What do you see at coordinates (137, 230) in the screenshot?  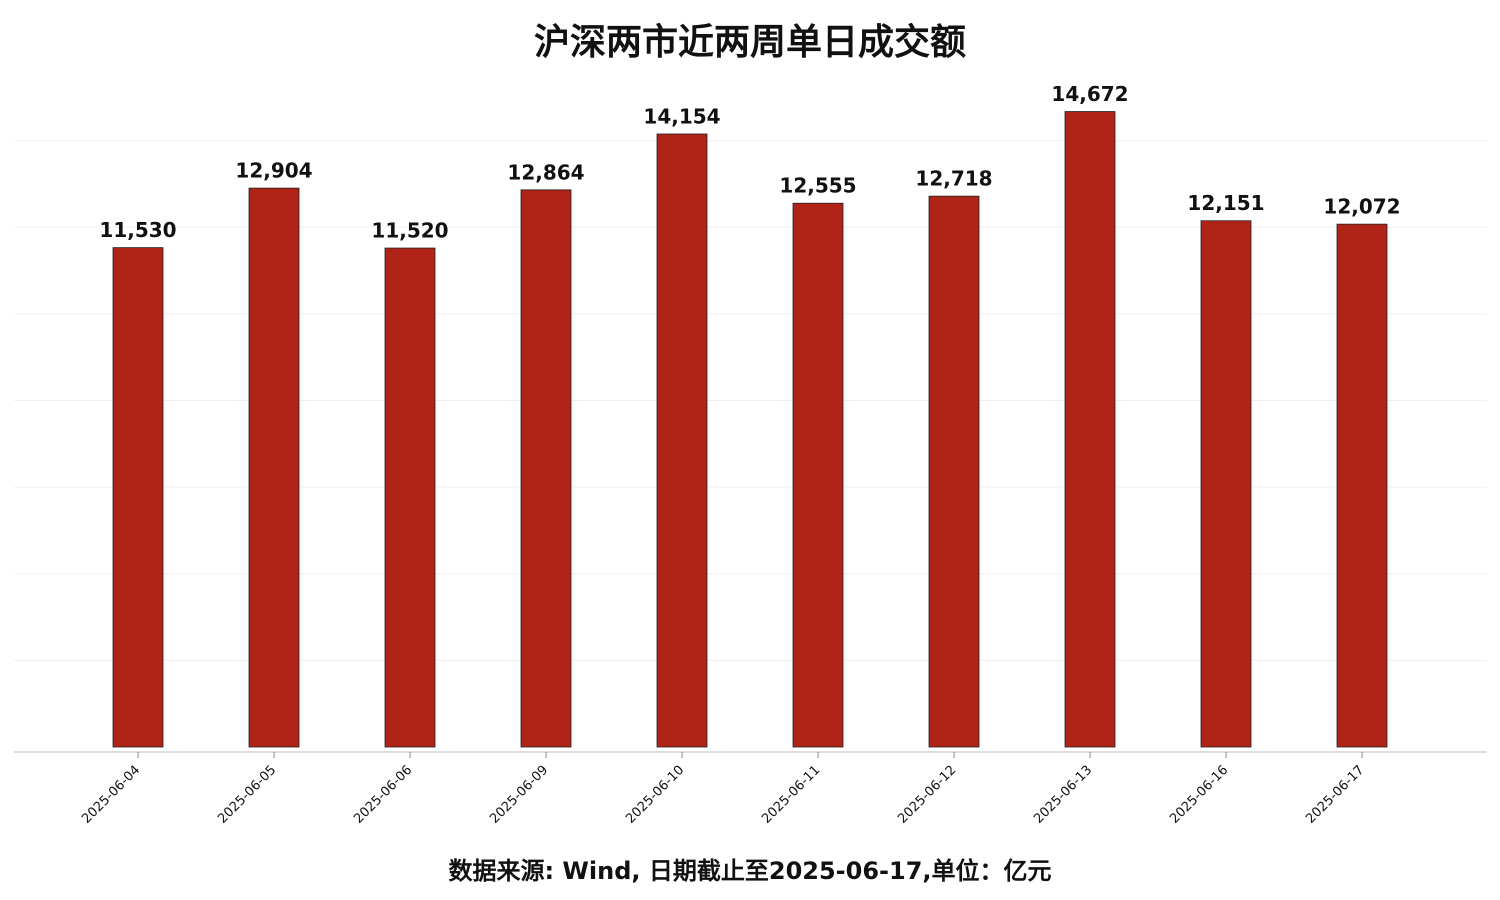 I see `value-label: 11,530` at bounding box center [137, 230].